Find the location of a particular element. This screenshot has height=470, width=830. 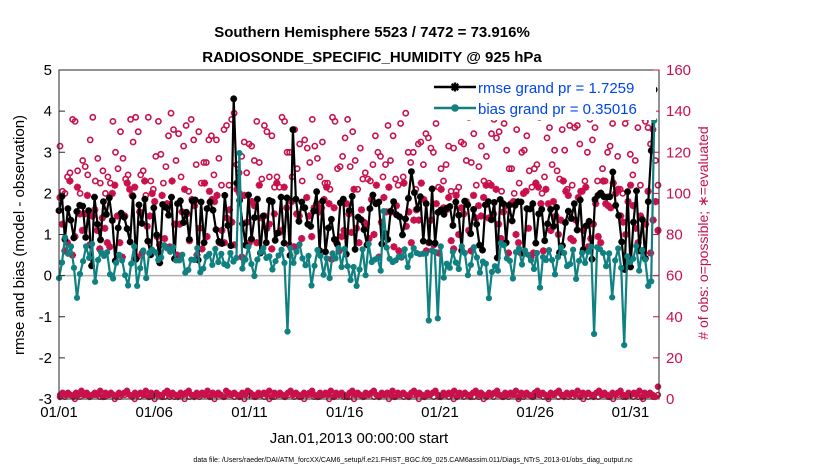

x-tick-label: 01/21 is located at coordinates (440, 412).